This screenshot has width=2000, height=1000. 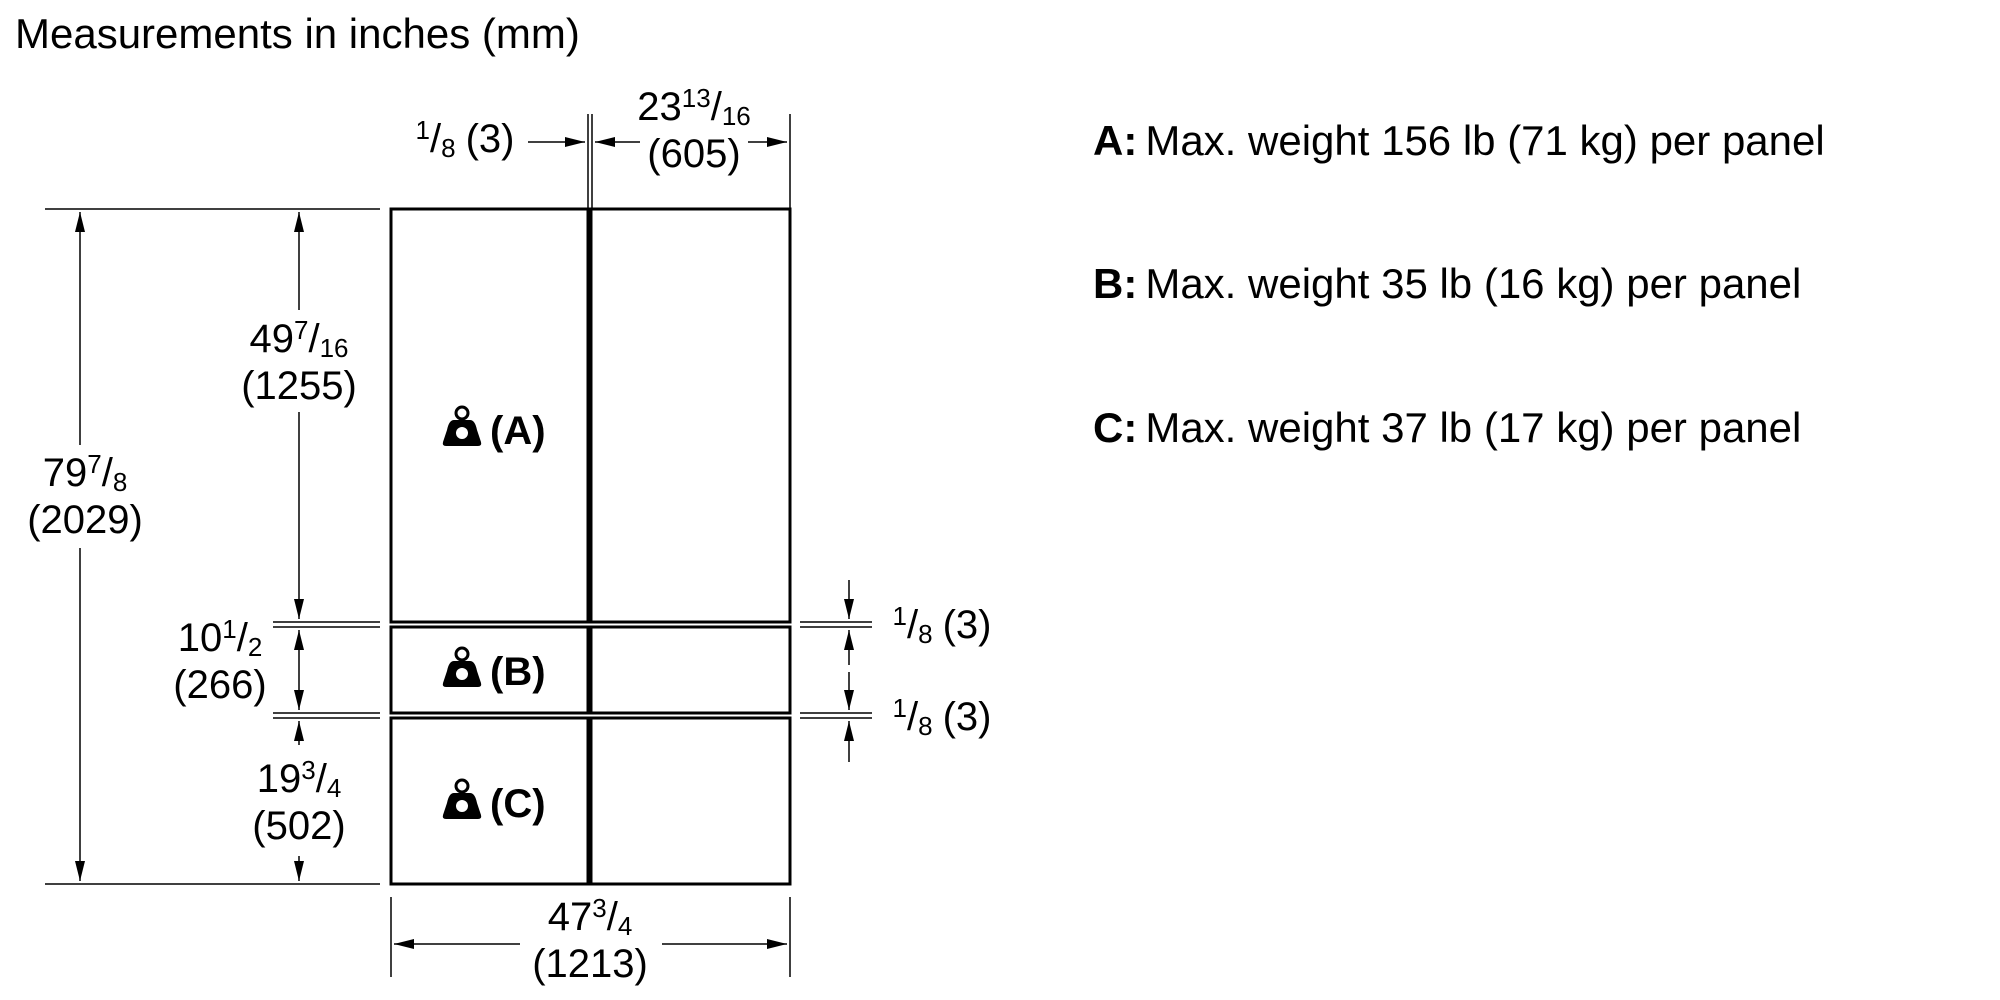 I want to click on dimension-inches: 193/4, so click(x=299, y=779).